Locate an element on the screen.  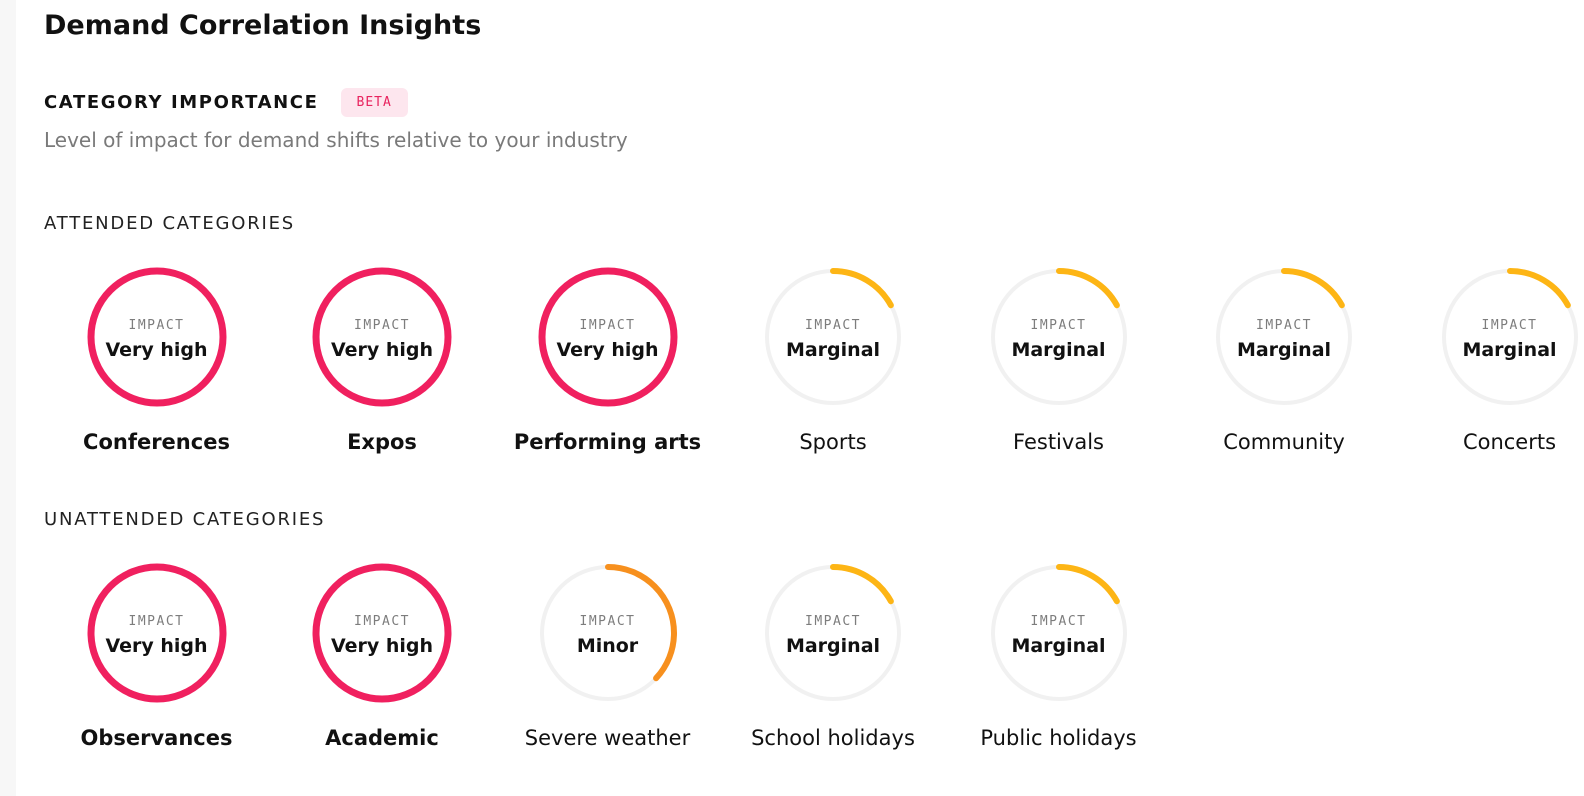
category-card-community: IMPACT Marginal Community is located at coordinates (1284, 358).